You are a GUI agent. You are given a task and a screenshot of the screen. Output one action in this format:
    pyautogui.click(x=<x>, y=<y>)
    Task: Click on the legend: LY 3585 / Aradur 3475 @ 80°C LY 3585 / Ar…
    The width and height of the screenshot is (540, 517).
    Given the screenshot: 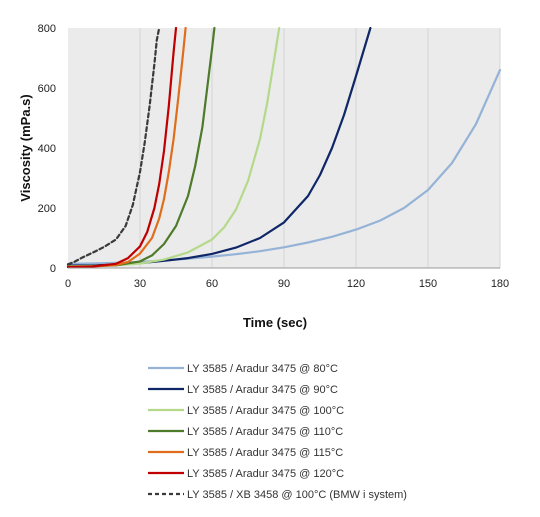 What is the action you would take?
    pyautogui.click(x=277, y=432)
    